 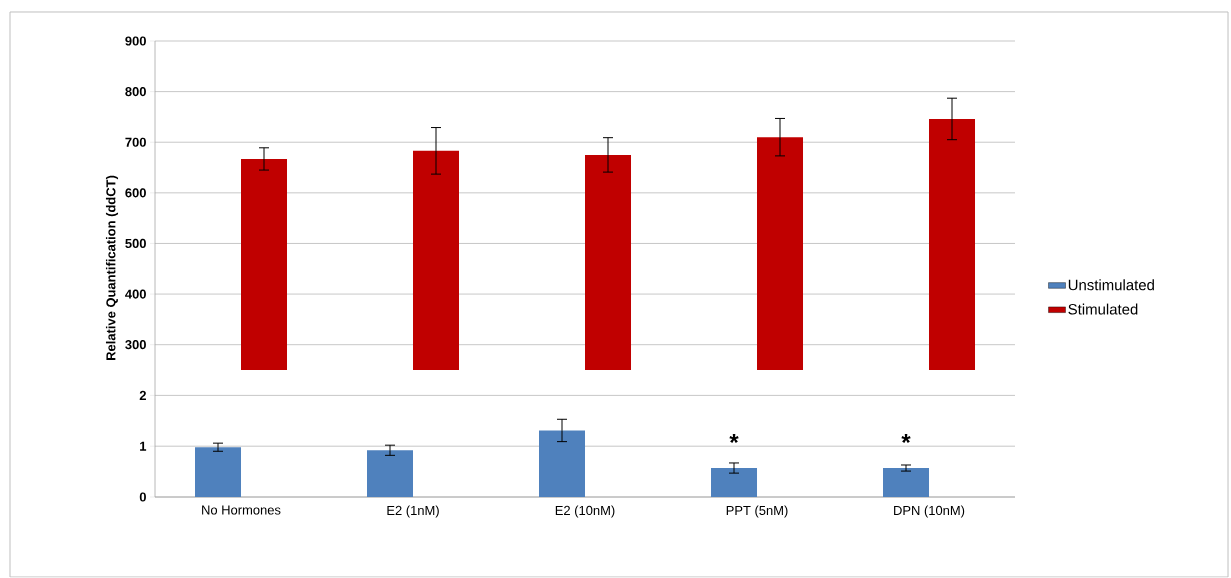 What do you see at coordinates (1103, 309) in the screenshot?
I see `legend-label: Stimulated` at bounding box center [1103, 309].